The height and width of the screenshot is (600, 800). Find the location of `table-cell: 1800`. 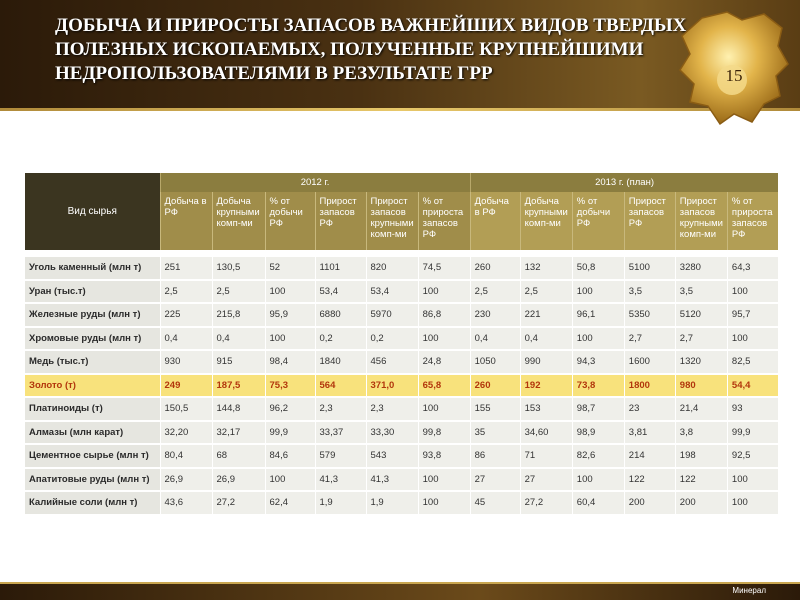

table-cell: 1800 is located at coordinates (650, 385).